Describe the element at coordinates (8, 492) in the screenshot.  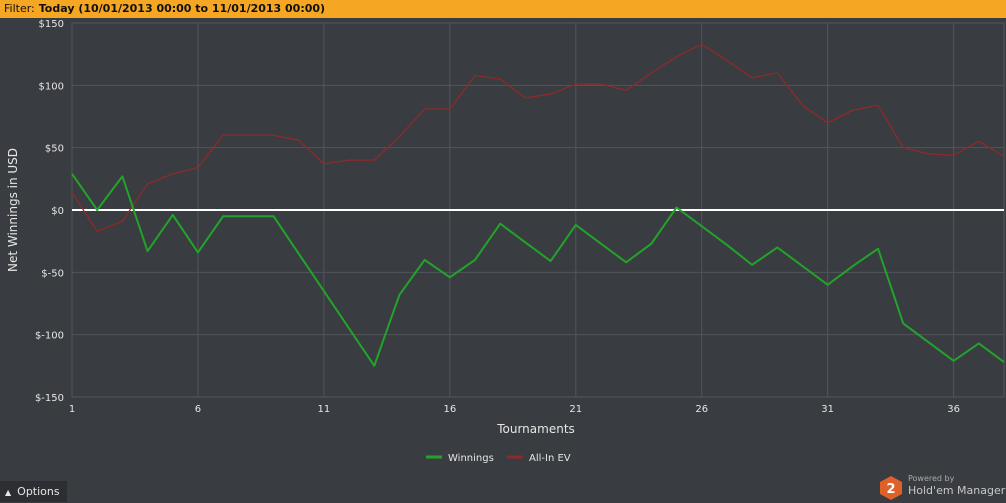
I see `caret-up-icon: ▲` at that location.